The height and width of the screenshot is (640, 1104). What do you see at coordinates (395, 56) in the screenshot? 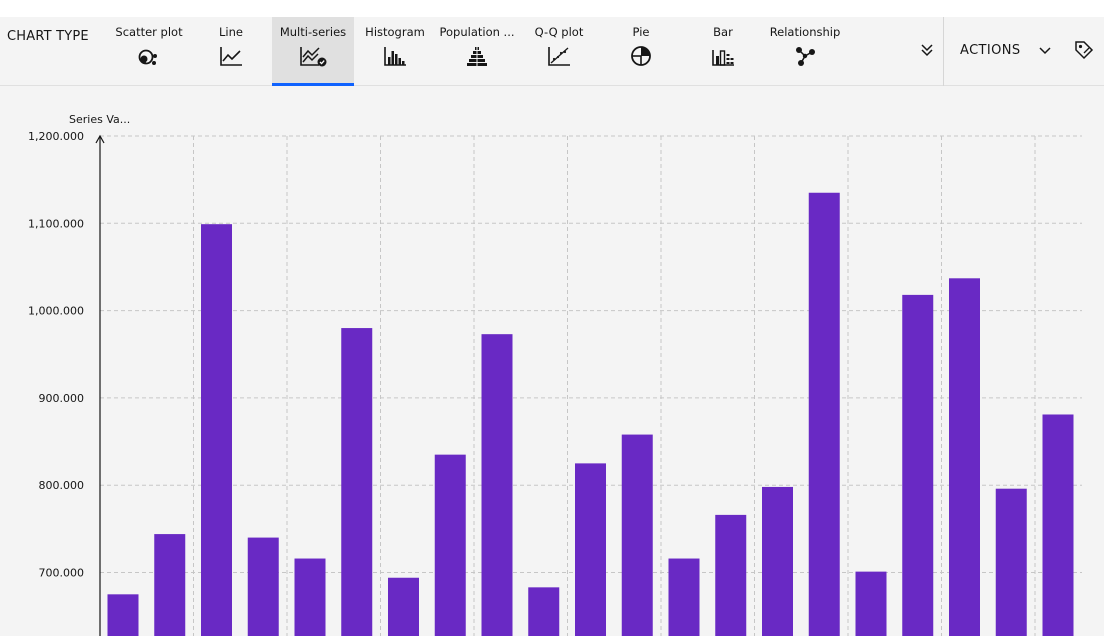
I see `histogram-icon` at bounding box center [395, 56].